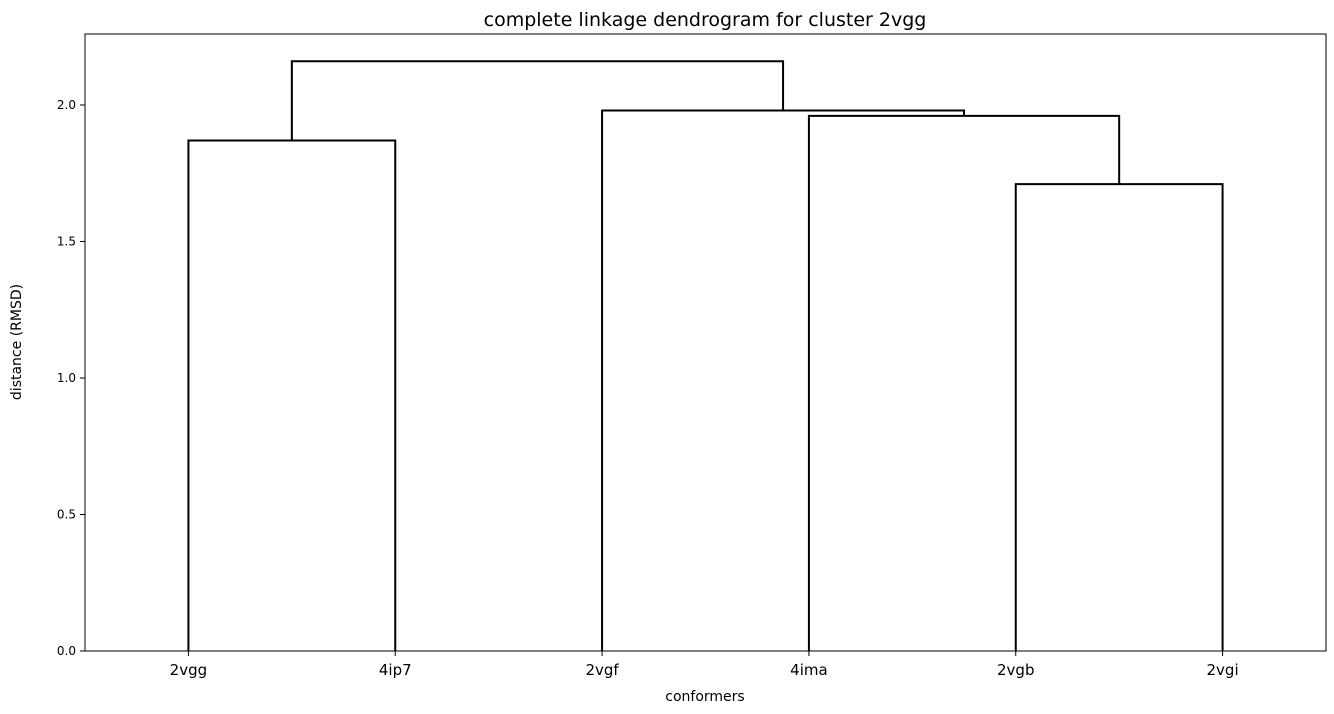  I want to click on x-axis-label: conformers, so click(704, 697).